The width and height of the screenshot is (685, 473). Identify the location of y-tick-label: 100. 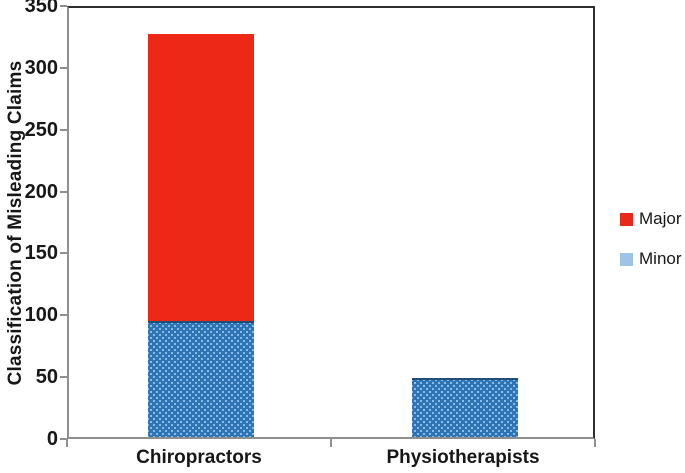
(41, 315).